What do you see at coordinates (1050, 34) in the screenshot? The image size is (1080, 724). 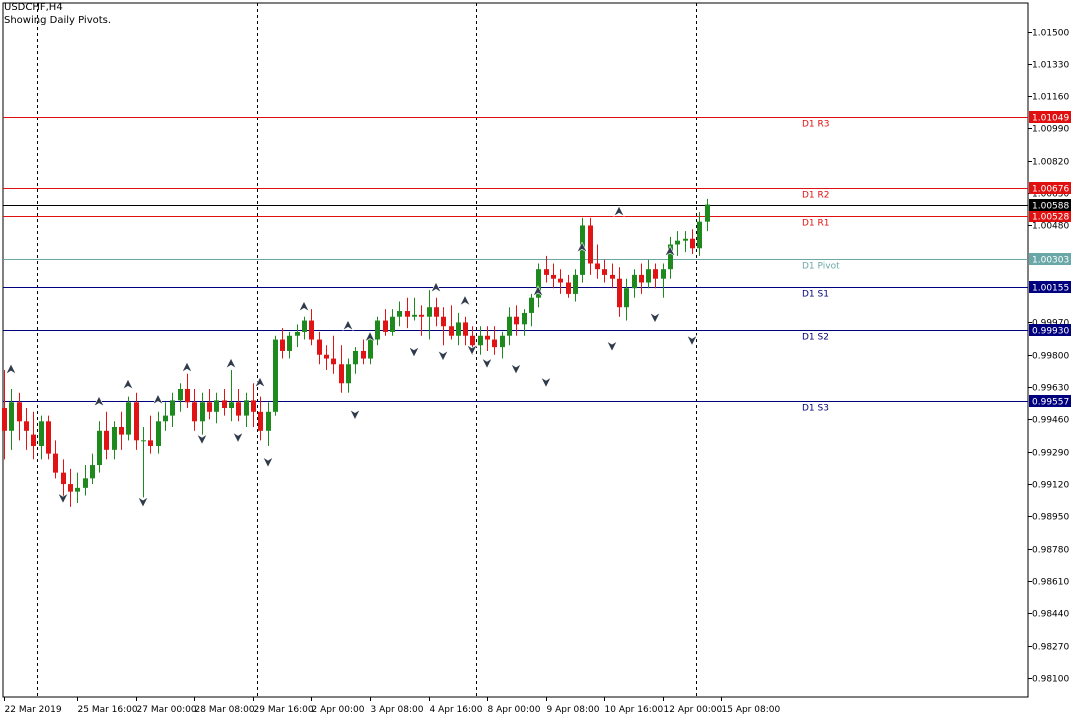 I see `price-tick-label: 1.01500` at bounding box center [1050, 34].